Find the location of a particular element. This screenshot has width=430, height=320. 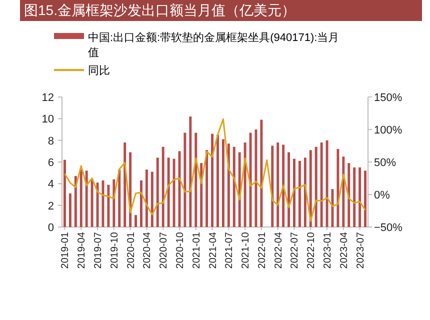

x-tick-label: 2020-01 is located at coordinates (131, 250).